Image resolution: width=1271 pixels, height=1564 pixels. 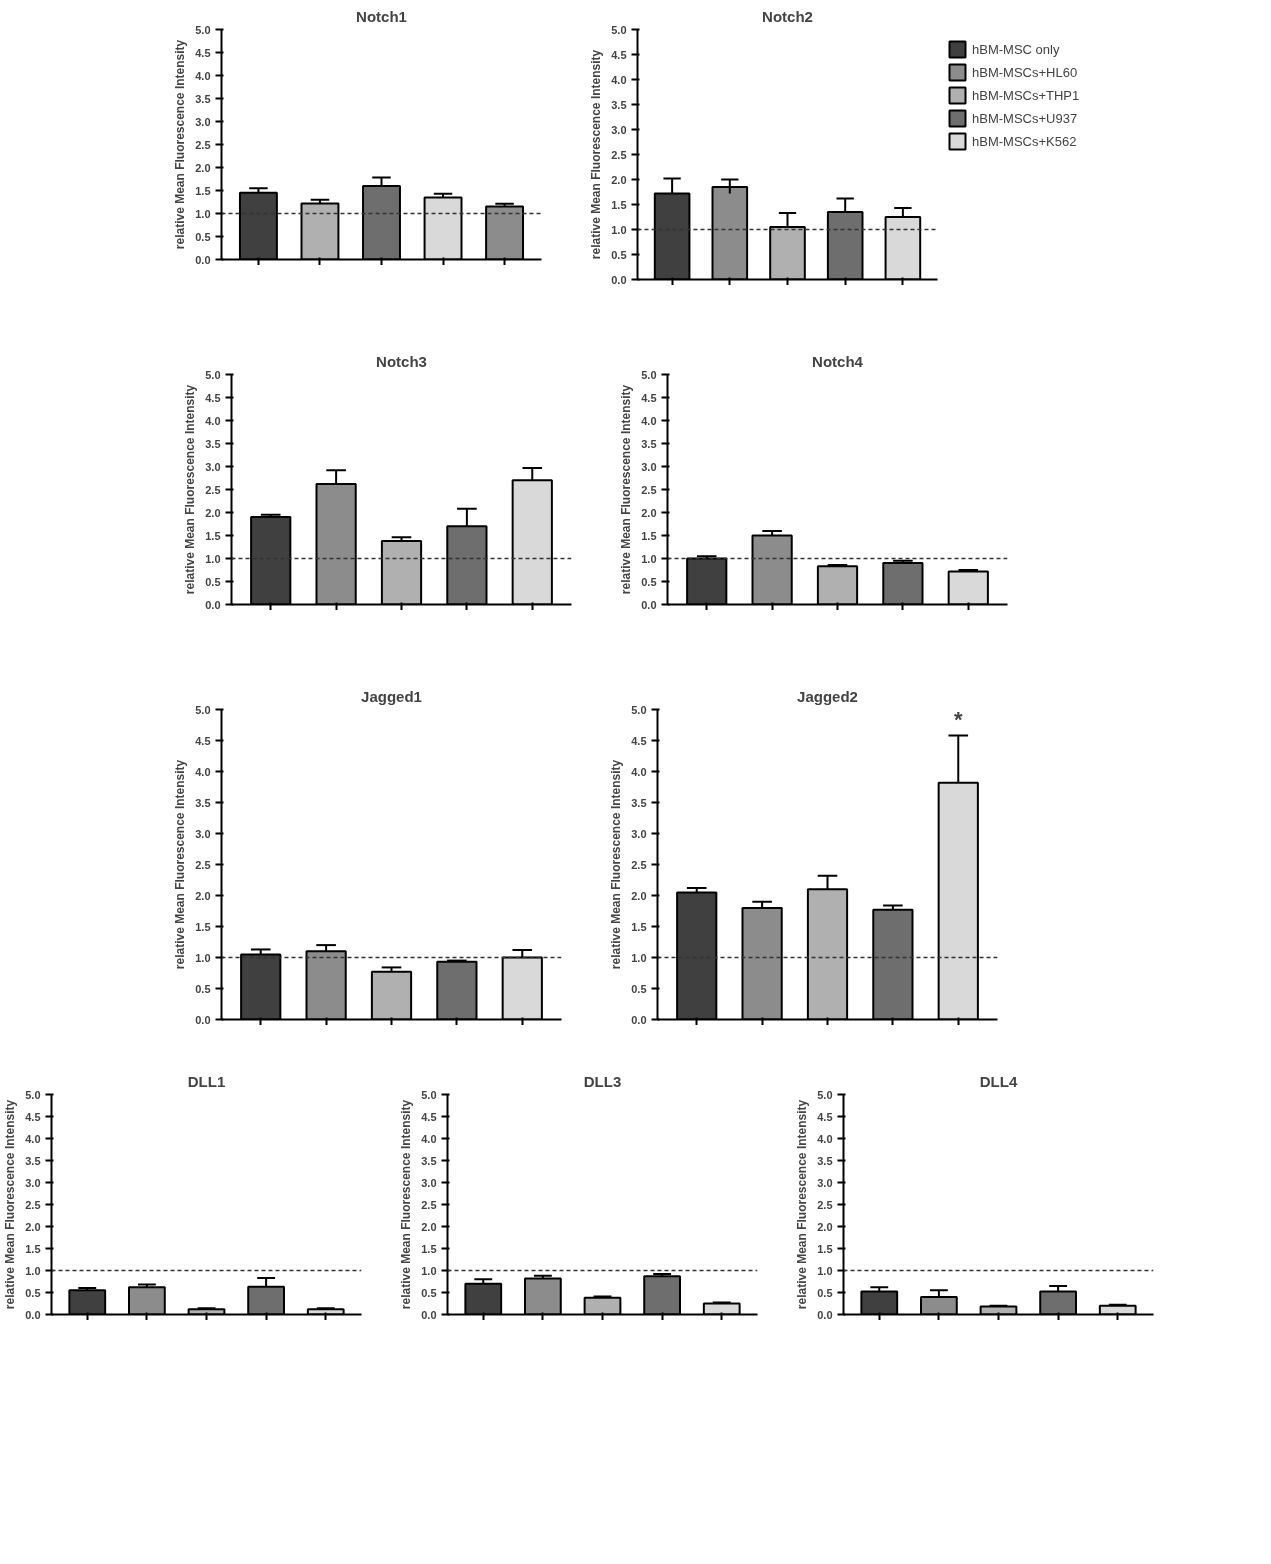 What do you see at coordinates (602, 1081) in the screenshot?
I see `chart-title: DLL3` at bounding box center [602, 1081].